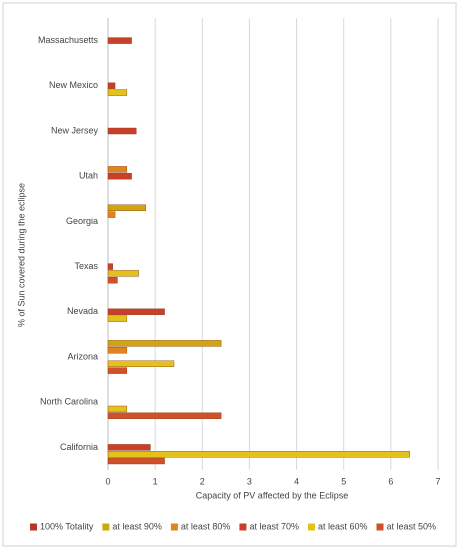 The width and height of the screenshot is (460, 550). What do you see at coordinates (82, 356) in the screenshot?
I see `y-tick-label: Arizona` at bounding box center [82, 356].